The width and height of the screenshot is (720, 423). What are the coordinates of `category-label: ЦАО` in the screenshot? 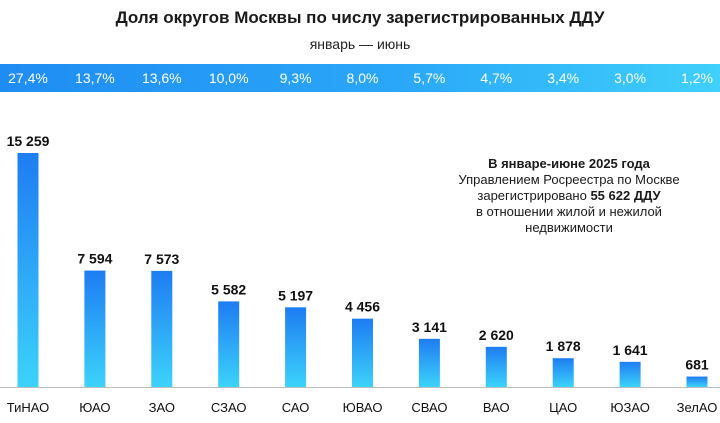 It's located at (563, 407).